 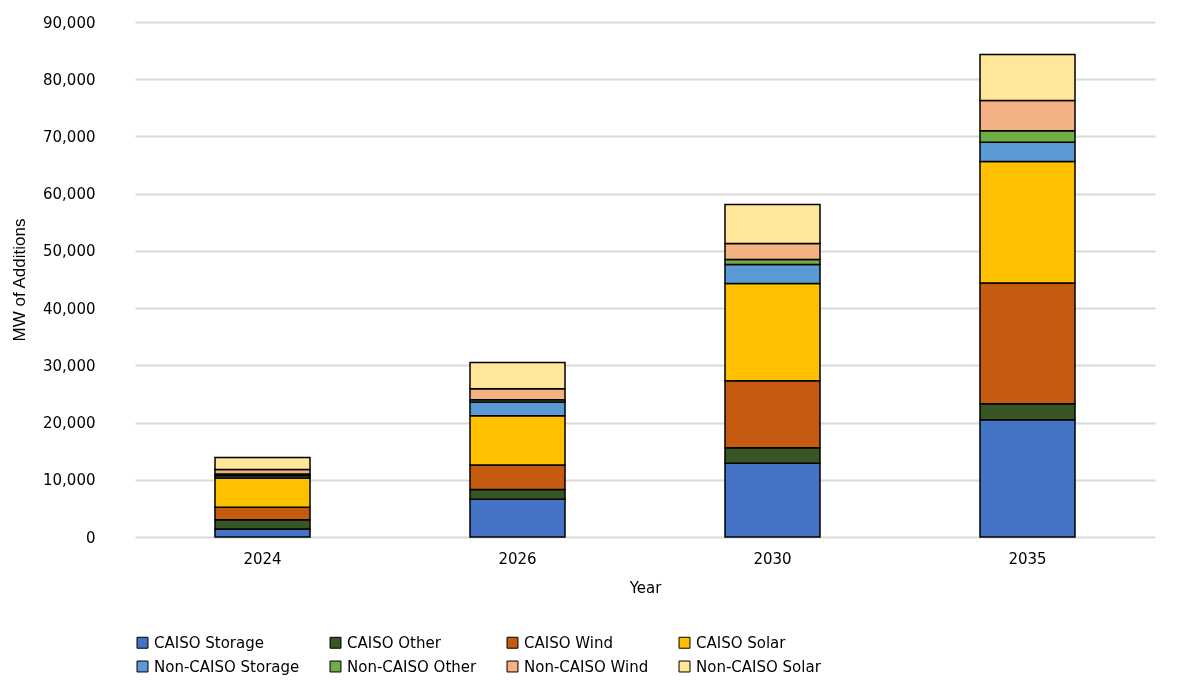 I want to click on y-axis-title: MW of Additions, so click(x=20, y=280).